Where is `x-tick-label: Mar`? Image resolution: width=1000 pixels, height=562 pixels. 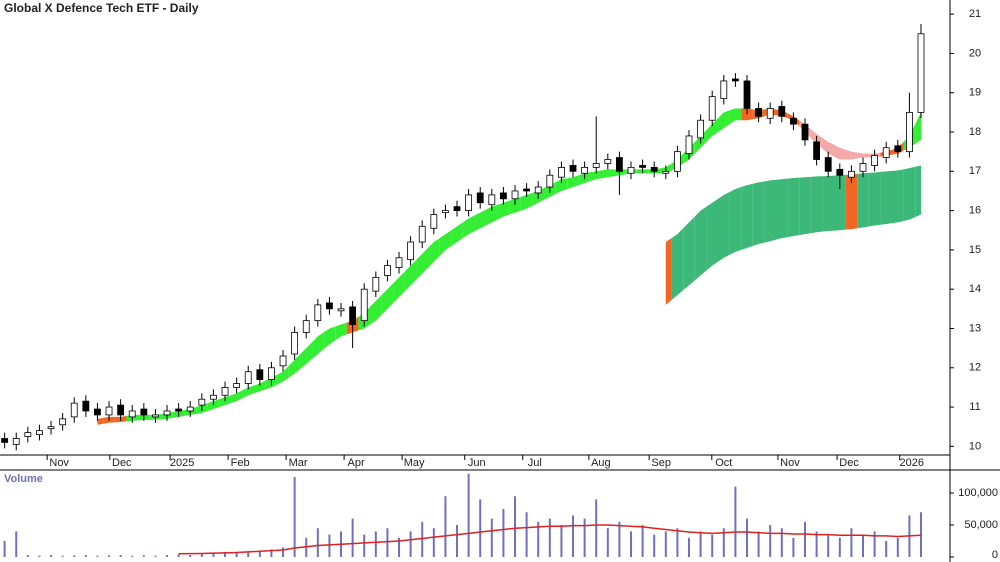
x-tick-label: Mar is located at coordinates (298, 463).